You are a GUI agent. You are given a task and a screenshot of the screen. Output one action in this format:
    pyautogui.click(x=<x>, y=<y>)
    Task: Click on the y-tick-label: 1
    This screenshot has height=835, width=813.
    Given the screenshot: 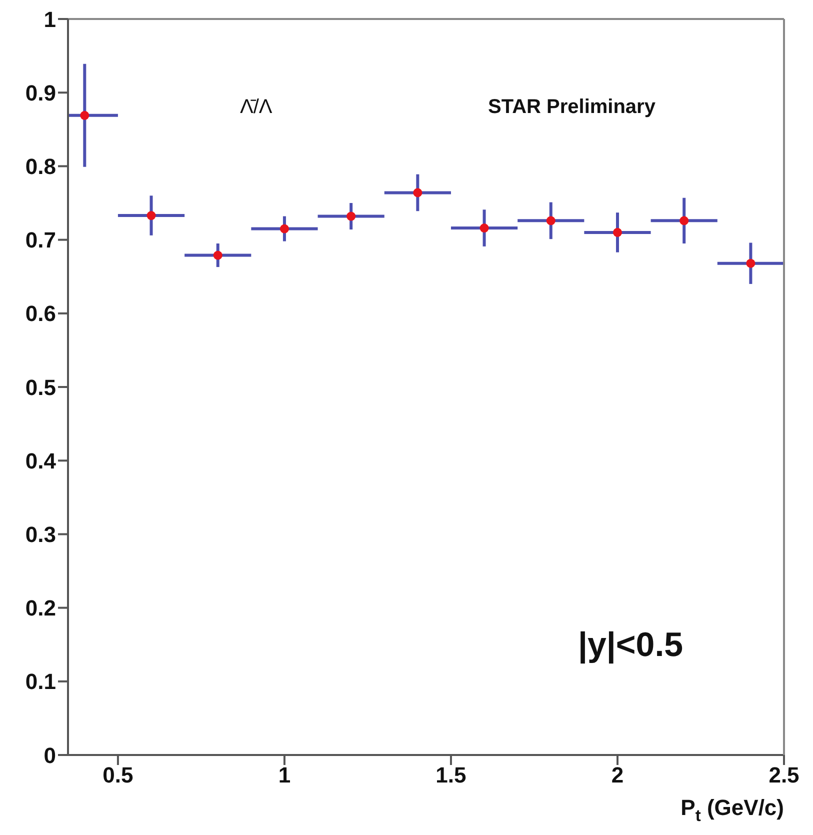 What is the action you would take?
    pyautogui.click(x=50, y=19)
    